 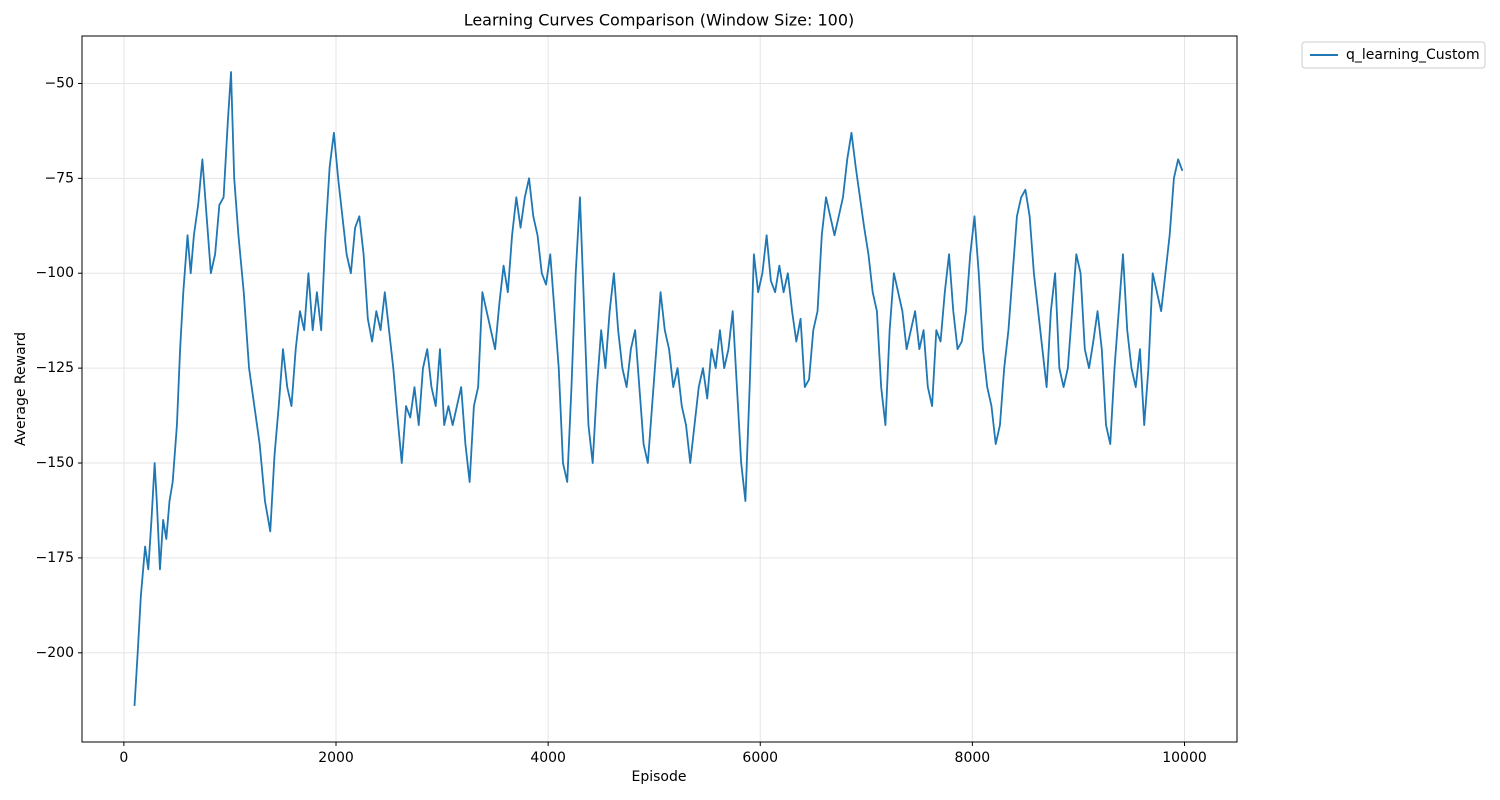 What do you see at coordinates (336, 758) in the screenshot?
I see `x-tick-label: 2000` at bounding box center [336, 758].